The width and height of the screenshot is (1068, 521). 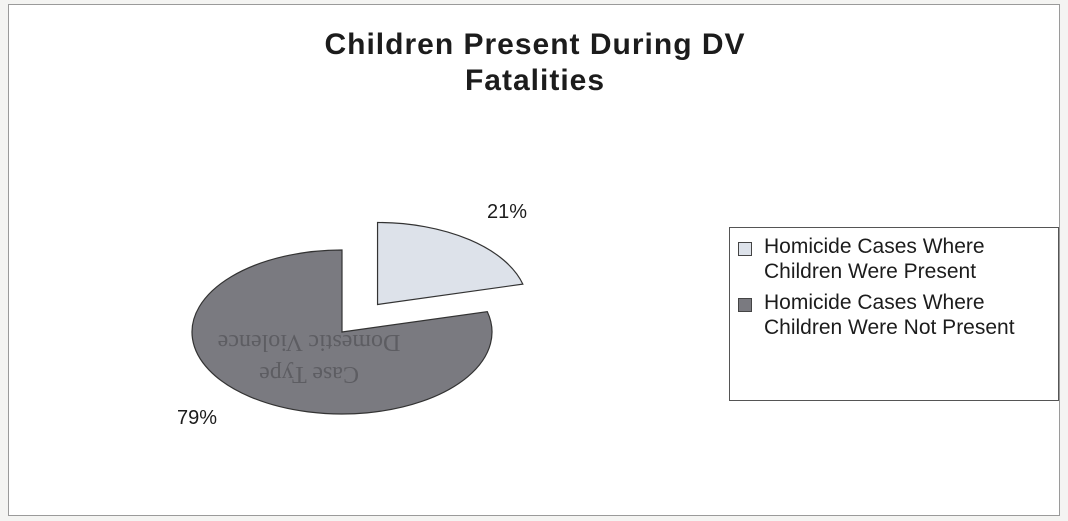 What do you see at coordinates (535, 62) in the screenshot?
I see `chart-title: Children Present During DV Fatalities` at bounding box center [535, 62].